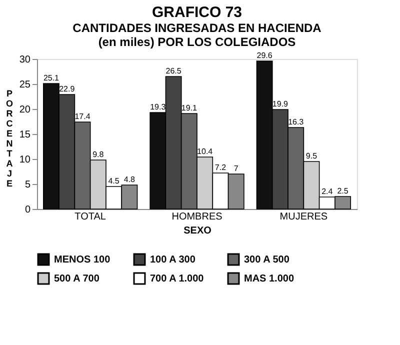  What do you see at coordinates (82, 116) in the screenshot?
I see `data-label: 17.4` at bounding box center [82, 116].